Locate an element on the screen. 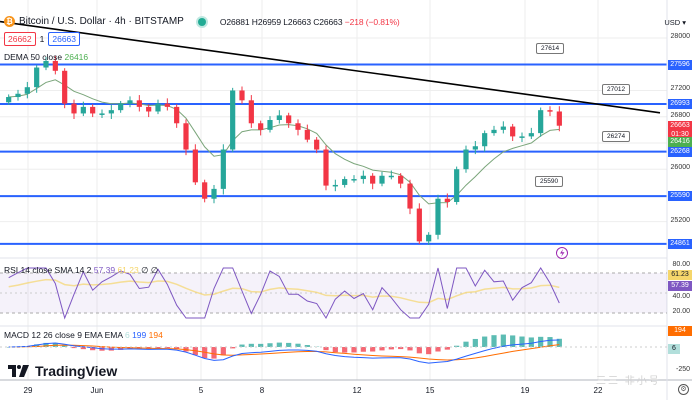  open-value: O26881 is located at coordinates (234, 21).